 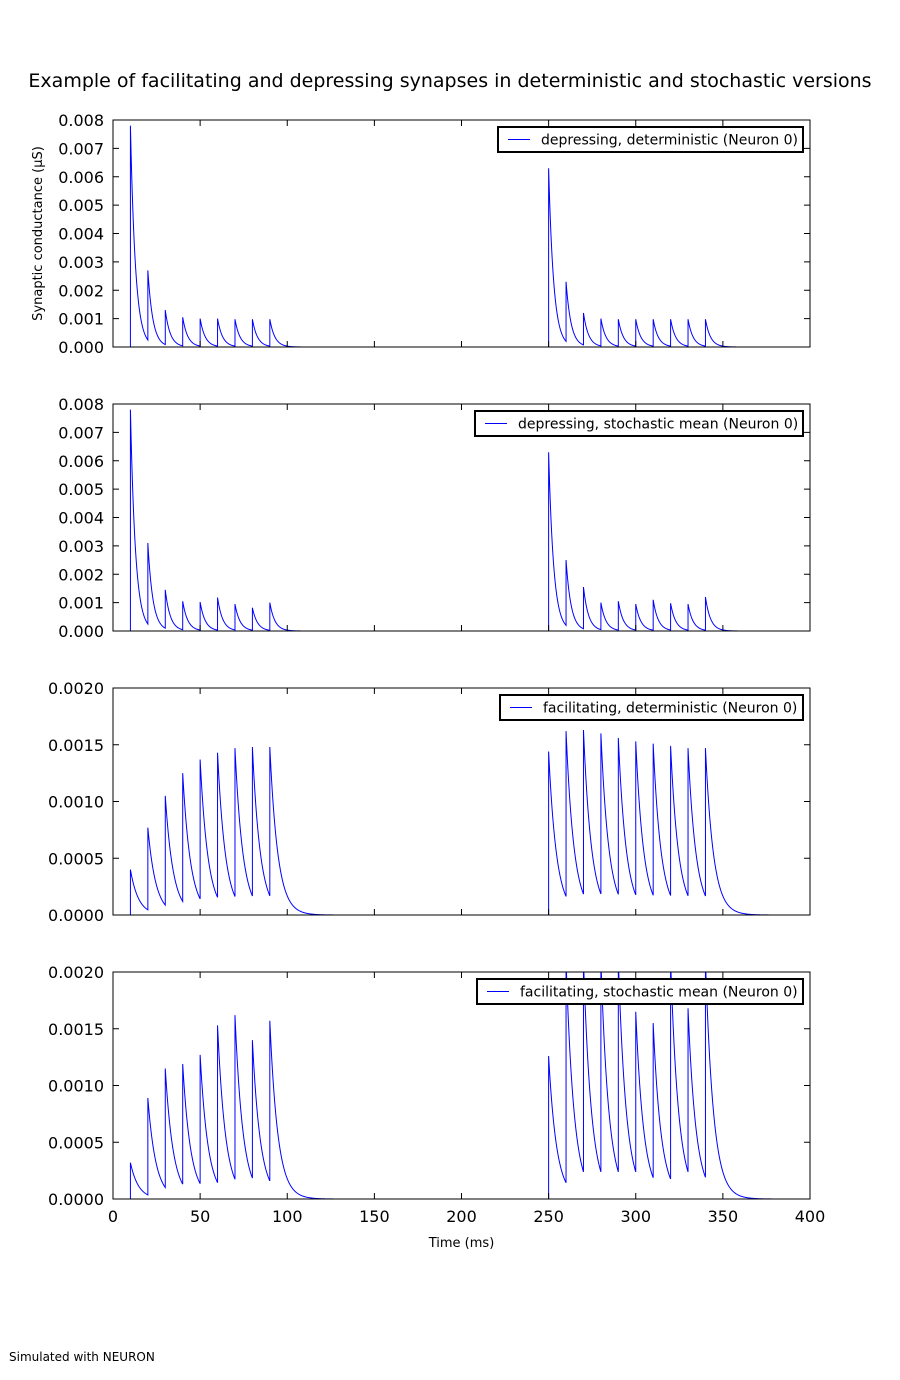 I want to click on x-axis-label: Time (ms), so click(x=461, y=1243).